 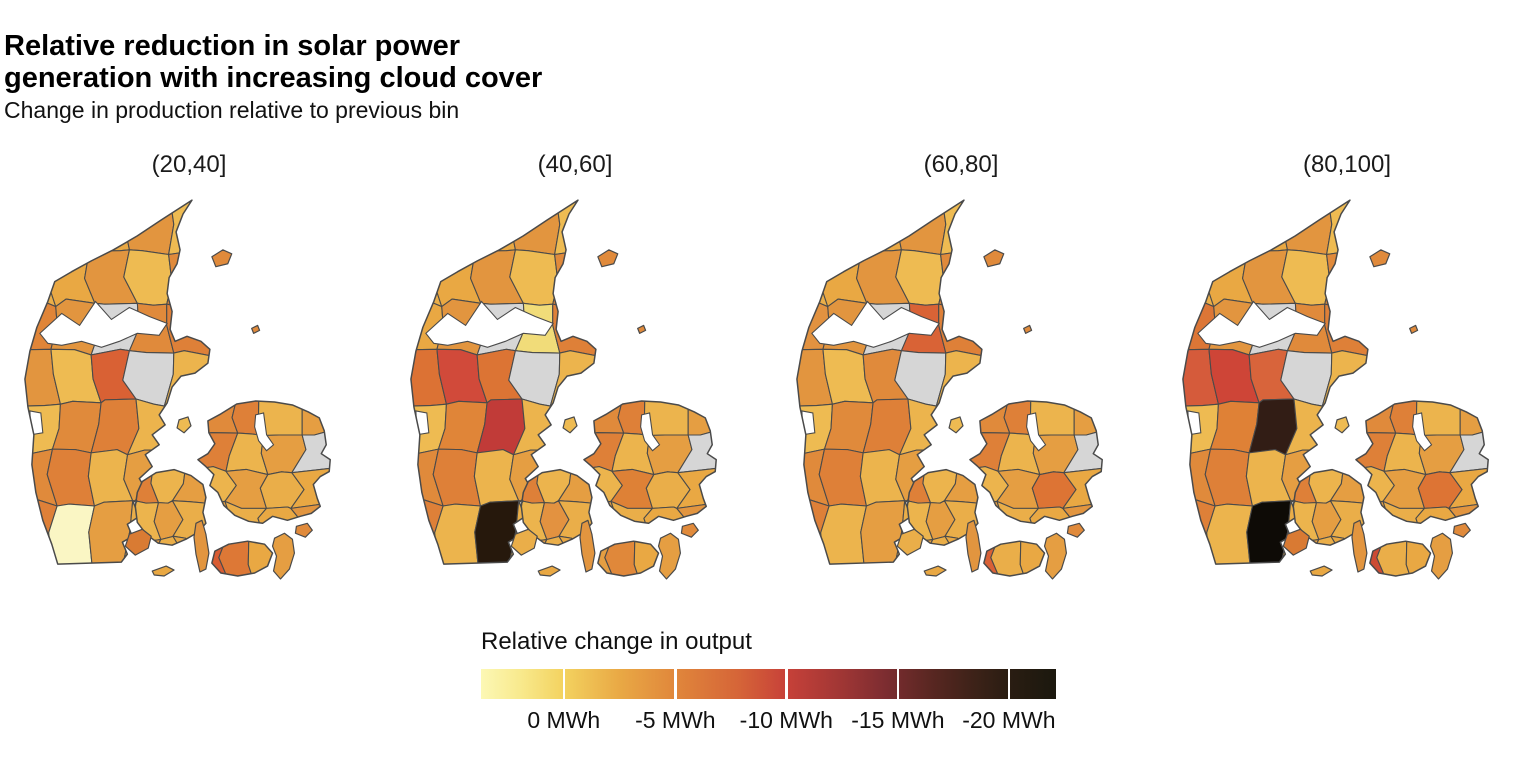 I want to click on denmark-choropleth-map, so click(x=1335, y=389).